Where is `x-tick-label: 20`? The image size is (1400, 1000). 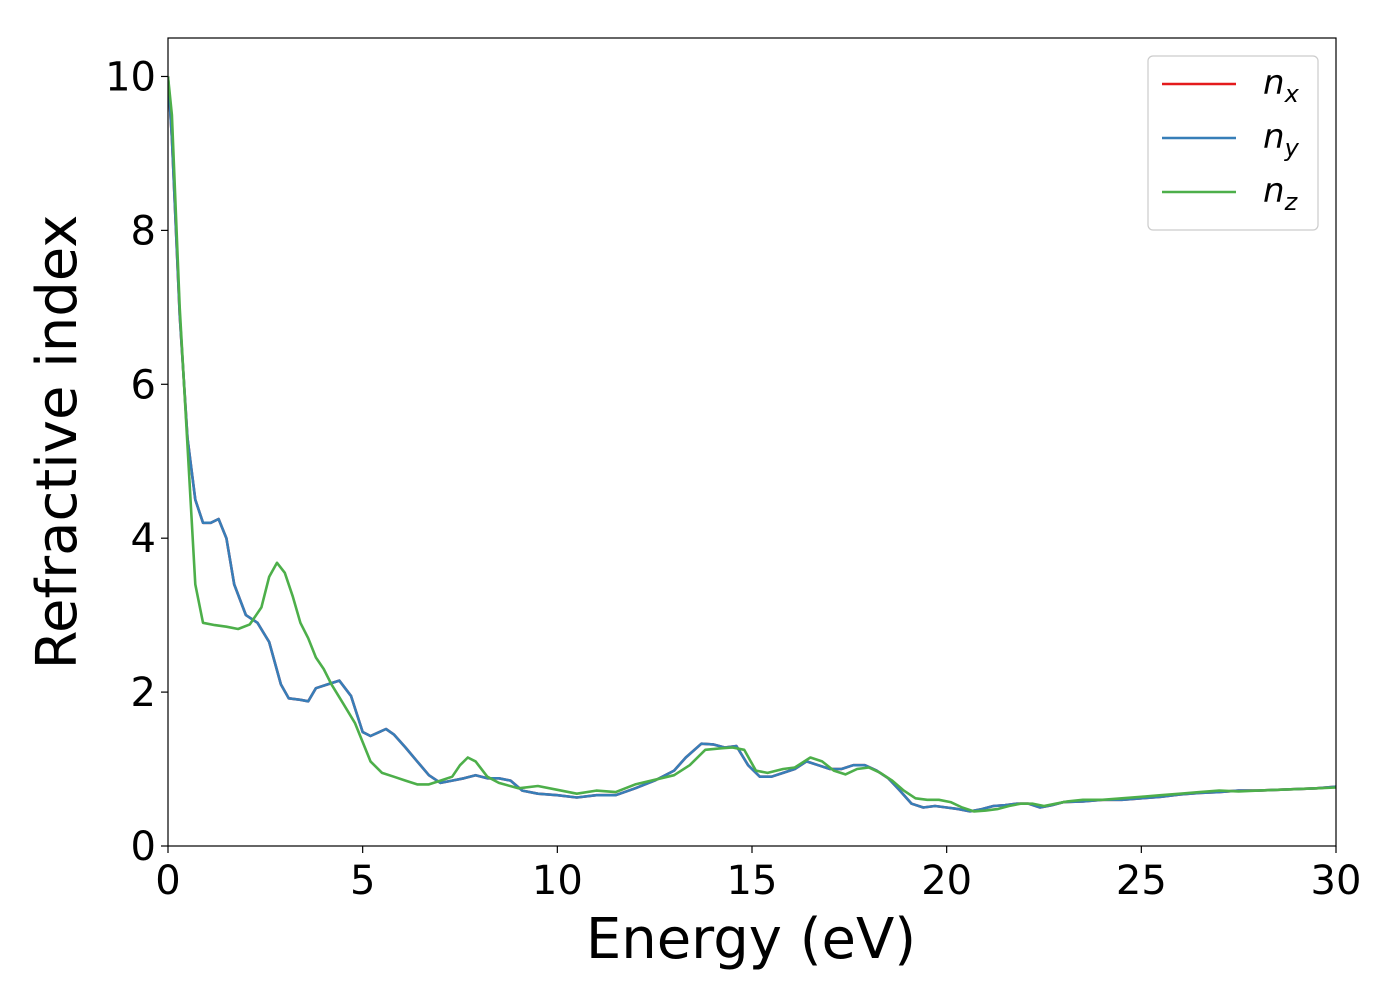
x-tick-label: 20 is located at coordinates (946, 881).